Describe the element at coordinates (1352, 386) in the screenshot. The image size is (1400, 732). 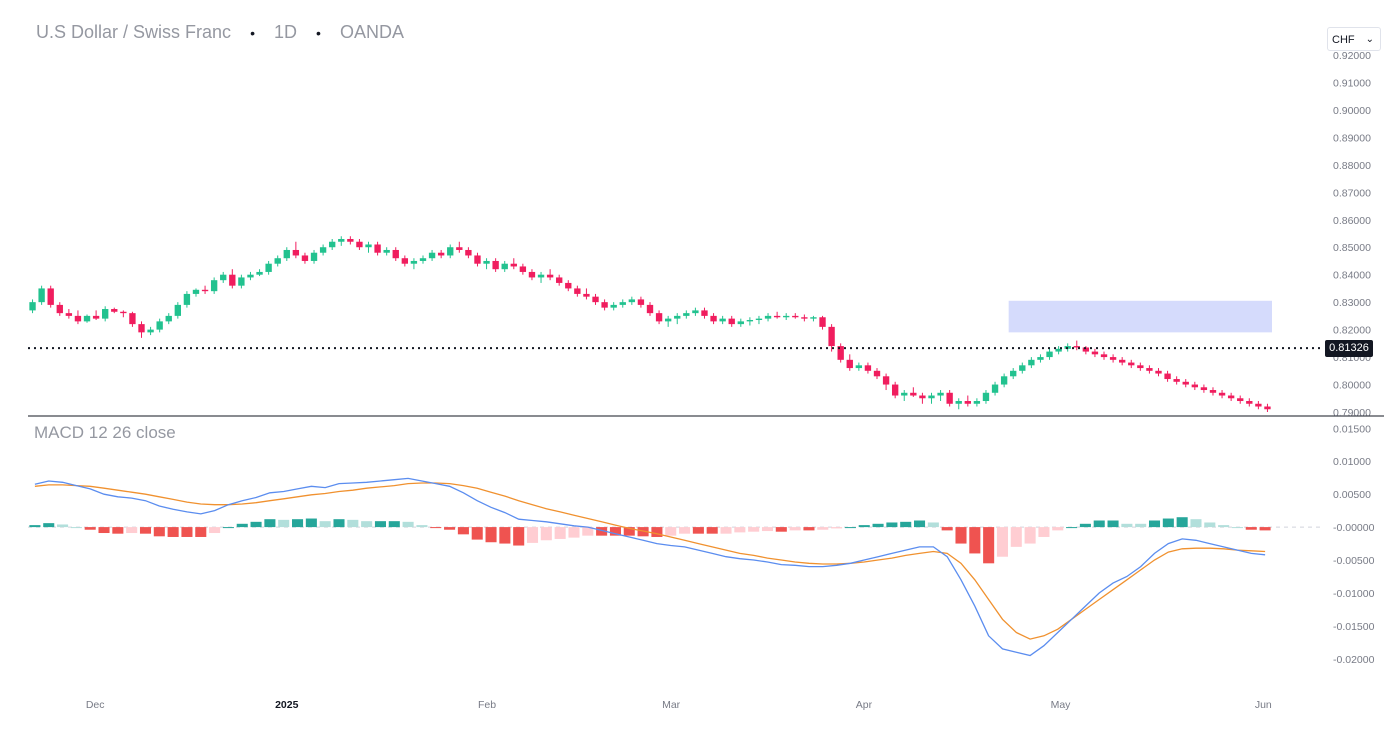
I see `price-tick-label: 0.80000` at that location.